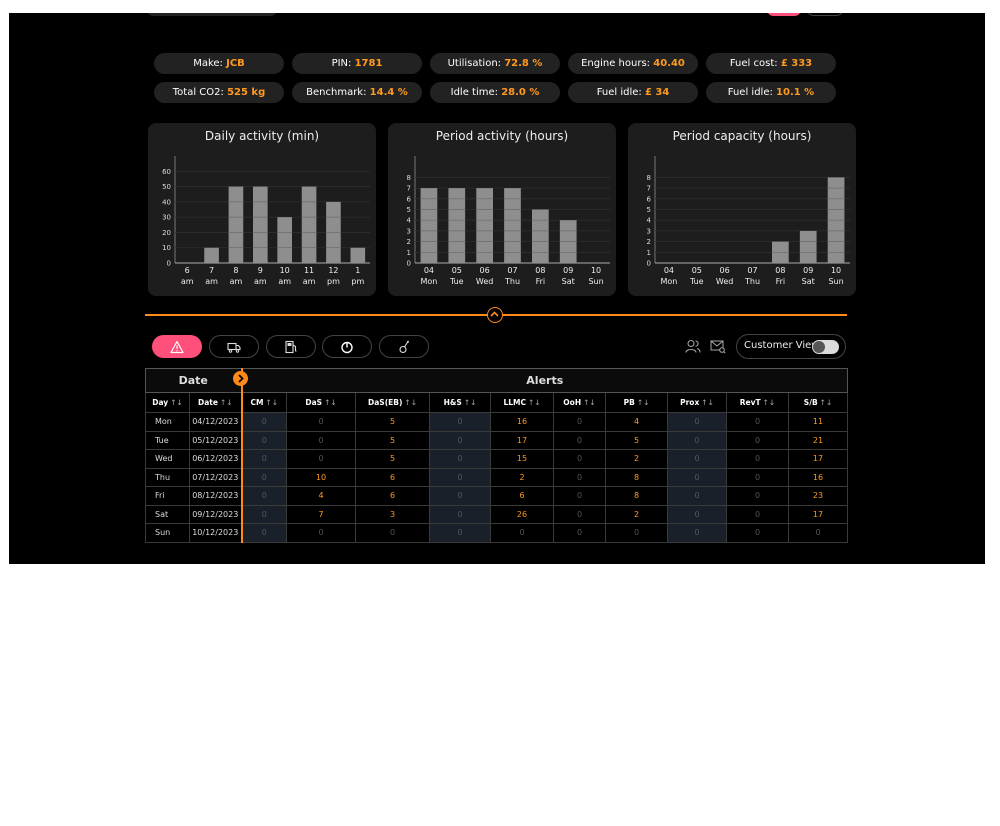 Image resolution: width=1000 pixels, height=826 pixels. I want to click on stat-pill: Total CO2: 525 kg, so click(219, 92).